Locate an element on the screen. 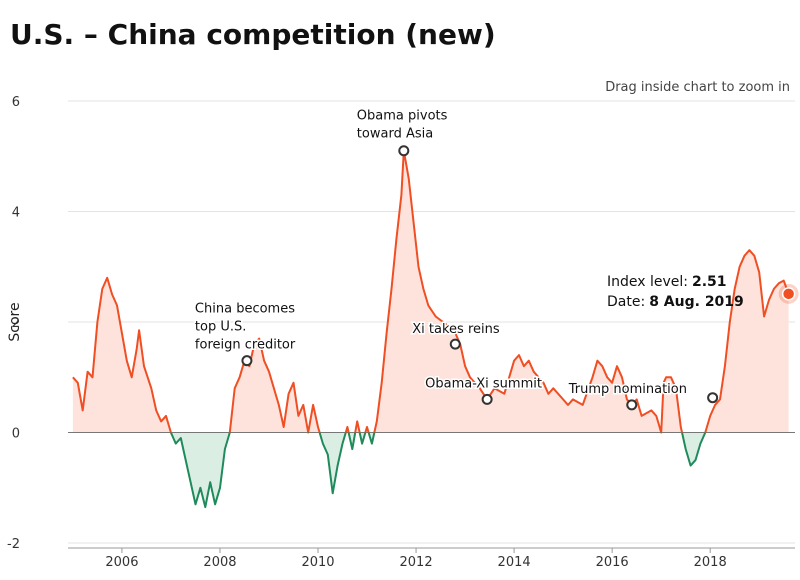 This screenshot has width=800, height=580. tooltip-date-label: Date: is located at coordinates (626, 302).